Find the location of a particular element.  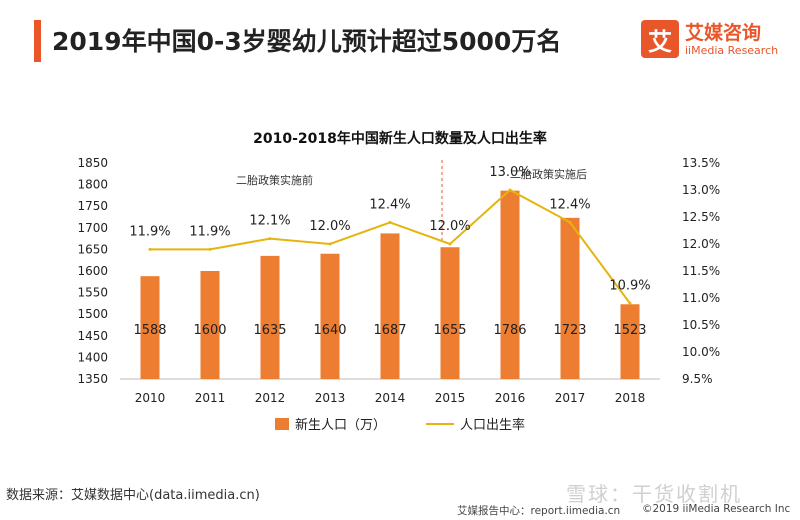

legend-label-births: 新生人口（万） is located at coordinates (340, 425).